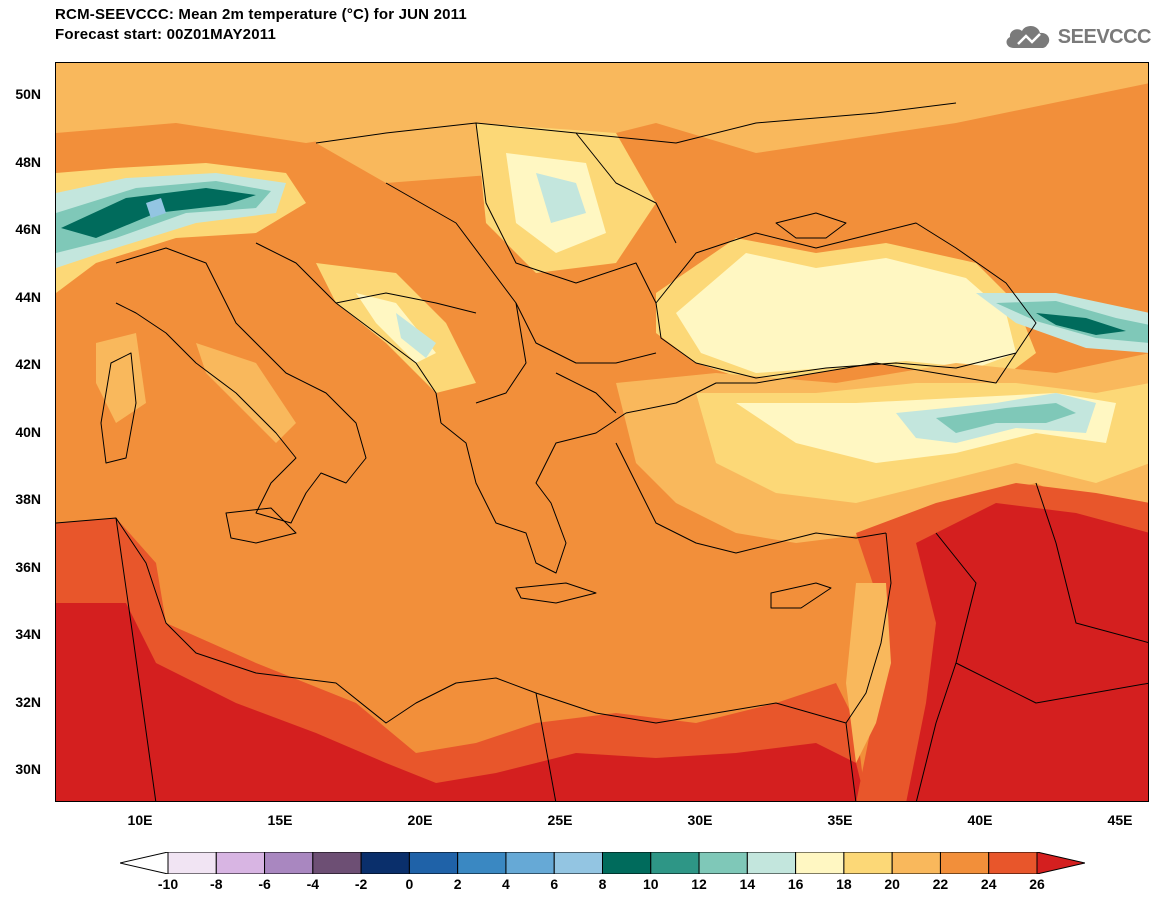 This screenshot has height=907, width=1165. What do you see at coordinates (699, 884) in the screenshot?
I see `colorbar-label: 12` at bounding box center [699, 884].